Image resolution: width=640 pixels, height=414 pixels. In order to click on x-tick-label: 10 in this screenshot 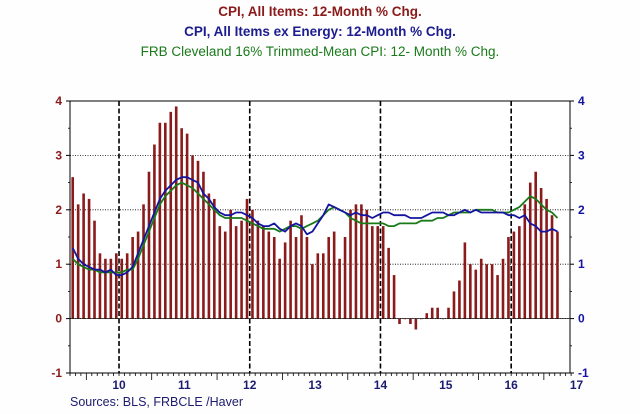, I will do `click(119, 385)`.